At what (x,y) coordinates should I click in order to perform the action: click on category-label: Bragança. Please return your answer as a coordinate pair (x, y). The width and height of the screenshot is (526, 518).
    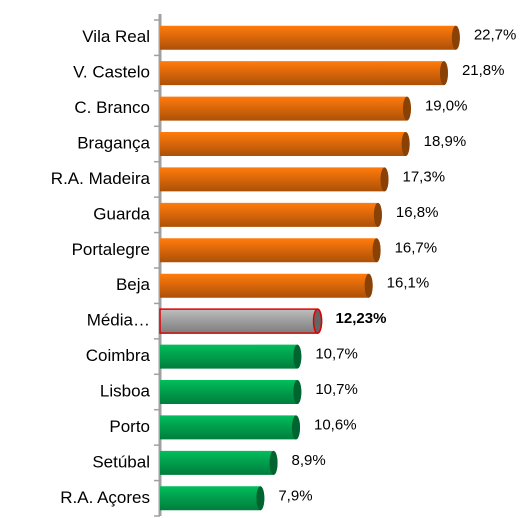
    Looking at the image, I should click on (113, 142).